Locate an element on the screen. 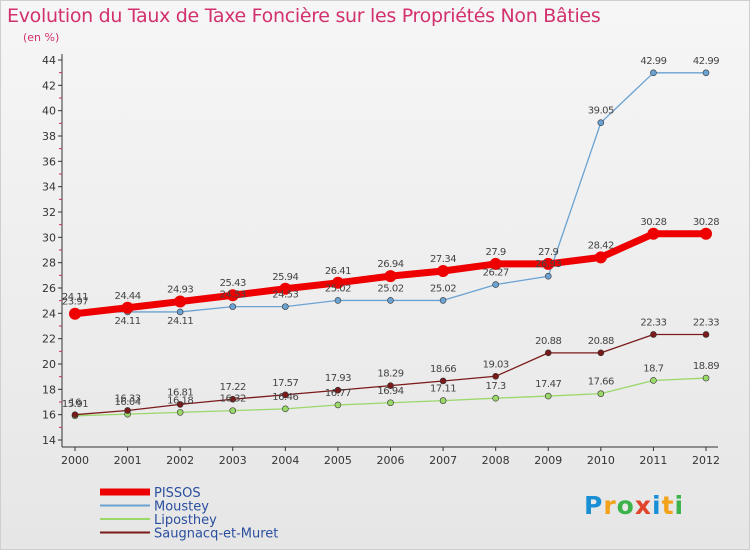 The height and width of the screenshot is (550, 750). data-label: 25.43 is located at coordinates (233, 283).